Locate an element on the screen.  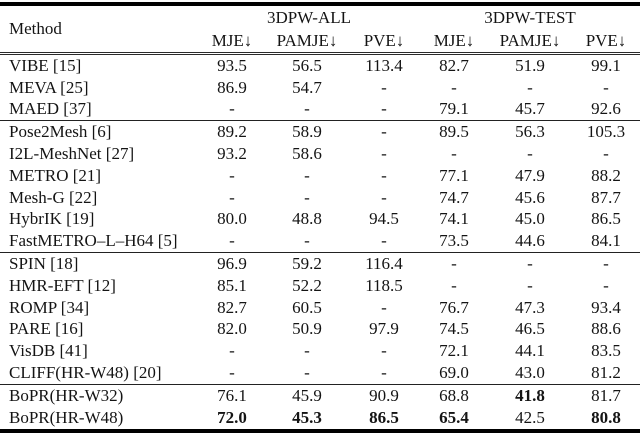
value-cell: 94.5 is located at coordinates (384, 219).